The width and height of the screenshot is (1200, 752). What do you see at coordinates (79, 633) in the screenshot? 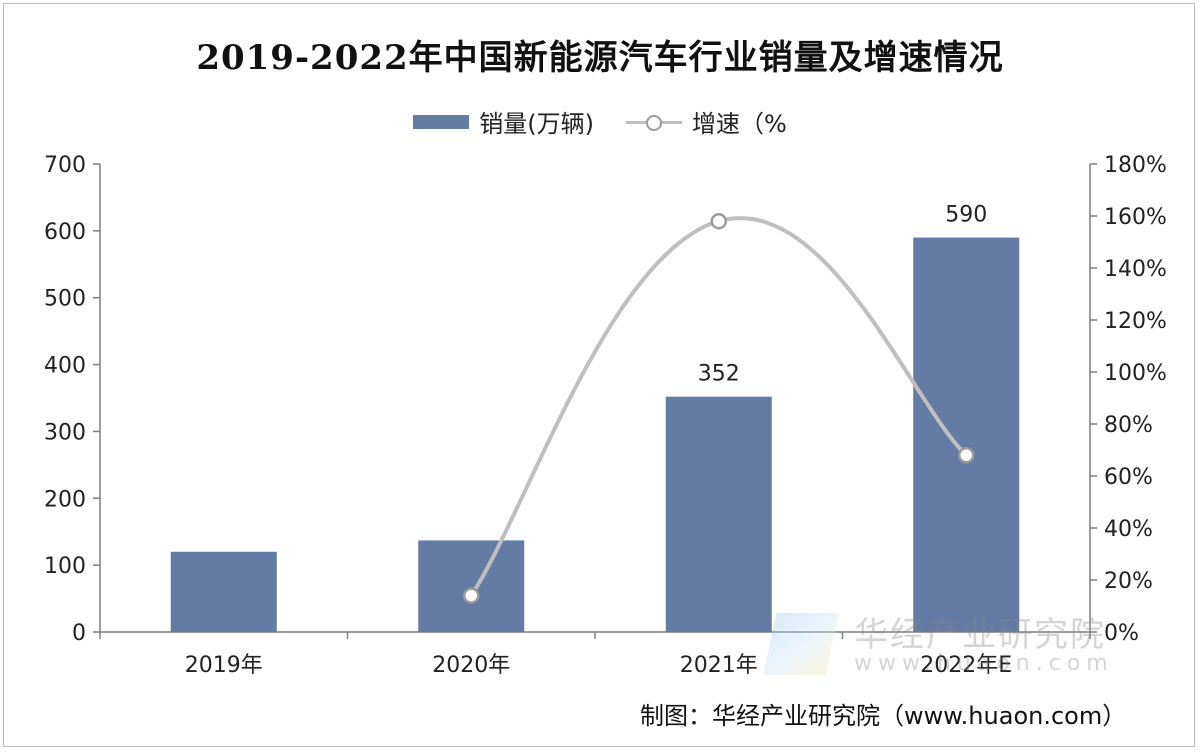
I see `y-left-tick-label: 0` at bounding box center [79, 633].